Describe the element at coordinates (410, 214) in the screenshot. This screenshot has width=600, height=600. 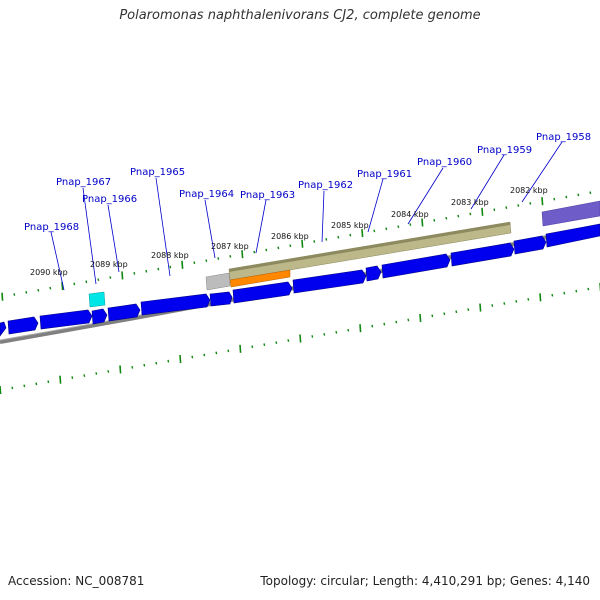
I see `kbp-label: 2084 kbp` at that location.